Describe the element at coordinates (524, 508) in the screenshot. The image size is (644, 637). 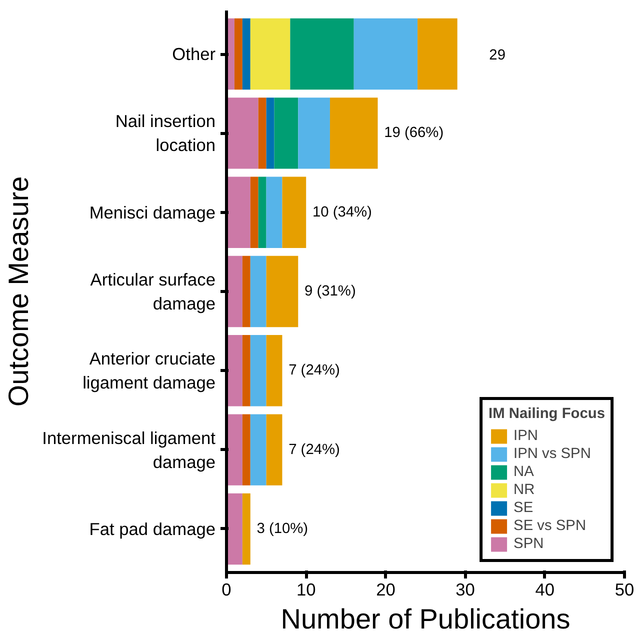
I see `legend-label: SE` at that location.